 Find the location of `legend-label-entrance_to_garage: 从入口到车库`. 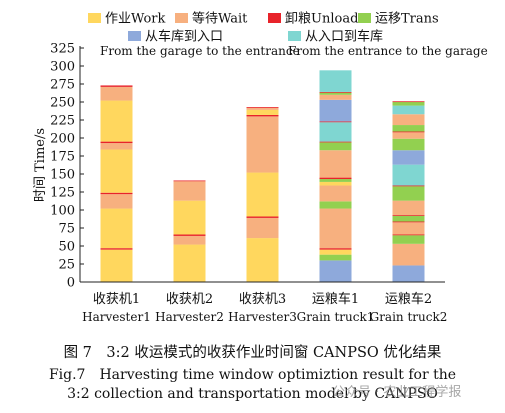

legend-label-entrance_to_garage: 从入口到车库 is located at coordinates (344, 37).